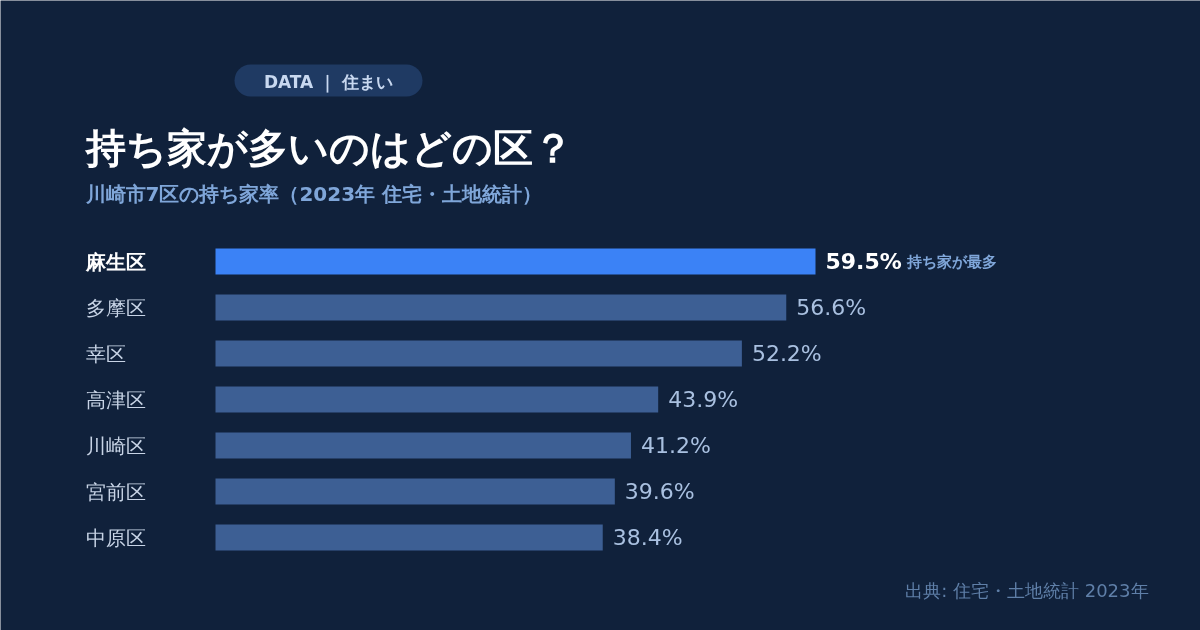 This screenshot has height=630, width=1200. I want to click on y-tick-label: 川崎区, so click(115, 445).